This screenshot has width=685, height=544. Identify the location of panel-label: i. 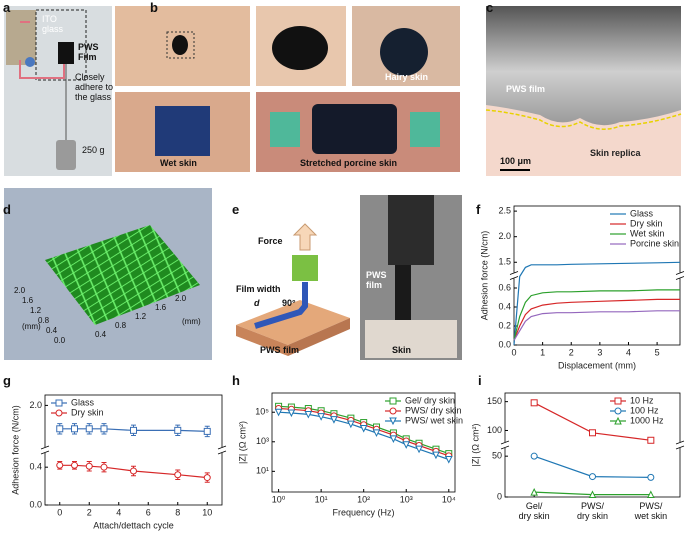
(480, 380).